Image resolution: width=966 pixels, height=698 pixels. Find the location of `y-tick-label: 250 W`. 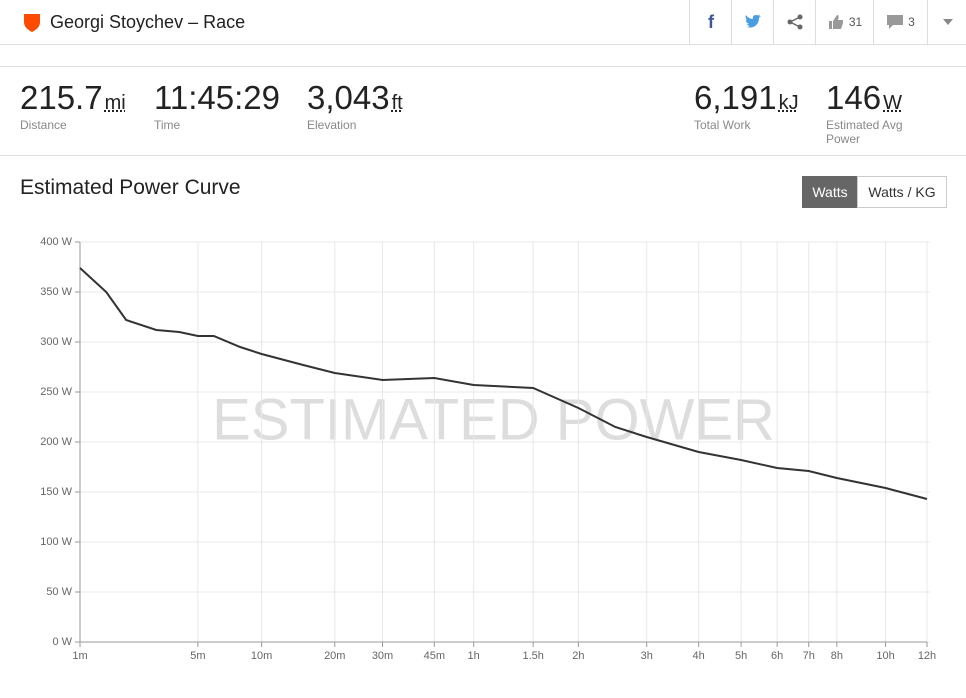

y-tick-label: 250 W is located at coordinates (56, 392).